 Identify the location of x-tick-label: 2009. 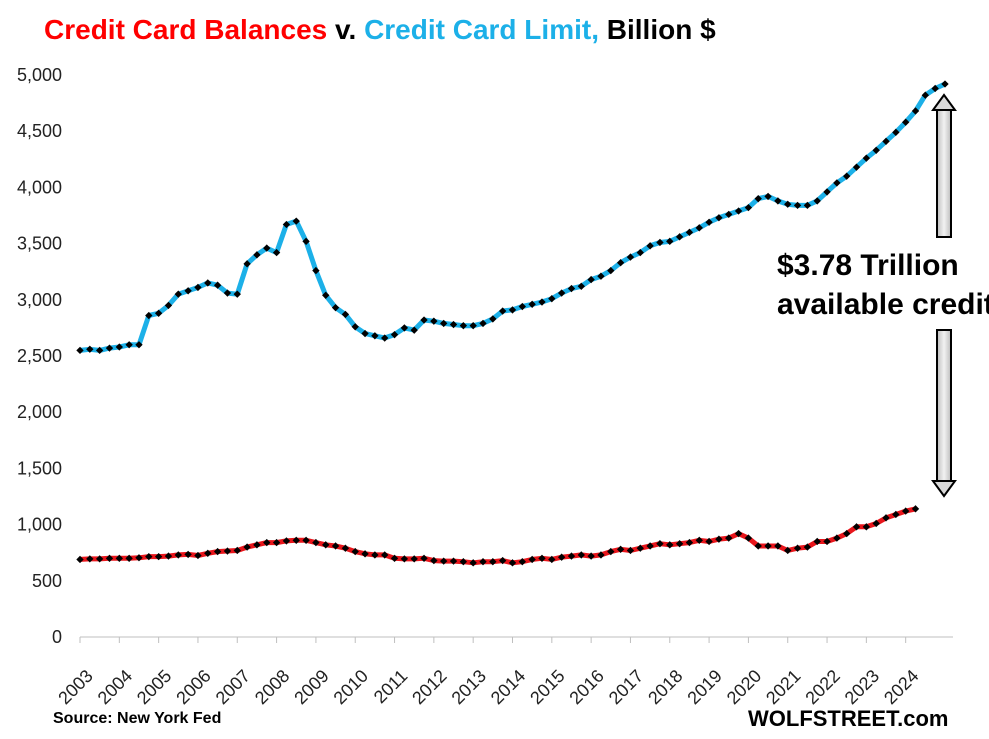
(311, 687).